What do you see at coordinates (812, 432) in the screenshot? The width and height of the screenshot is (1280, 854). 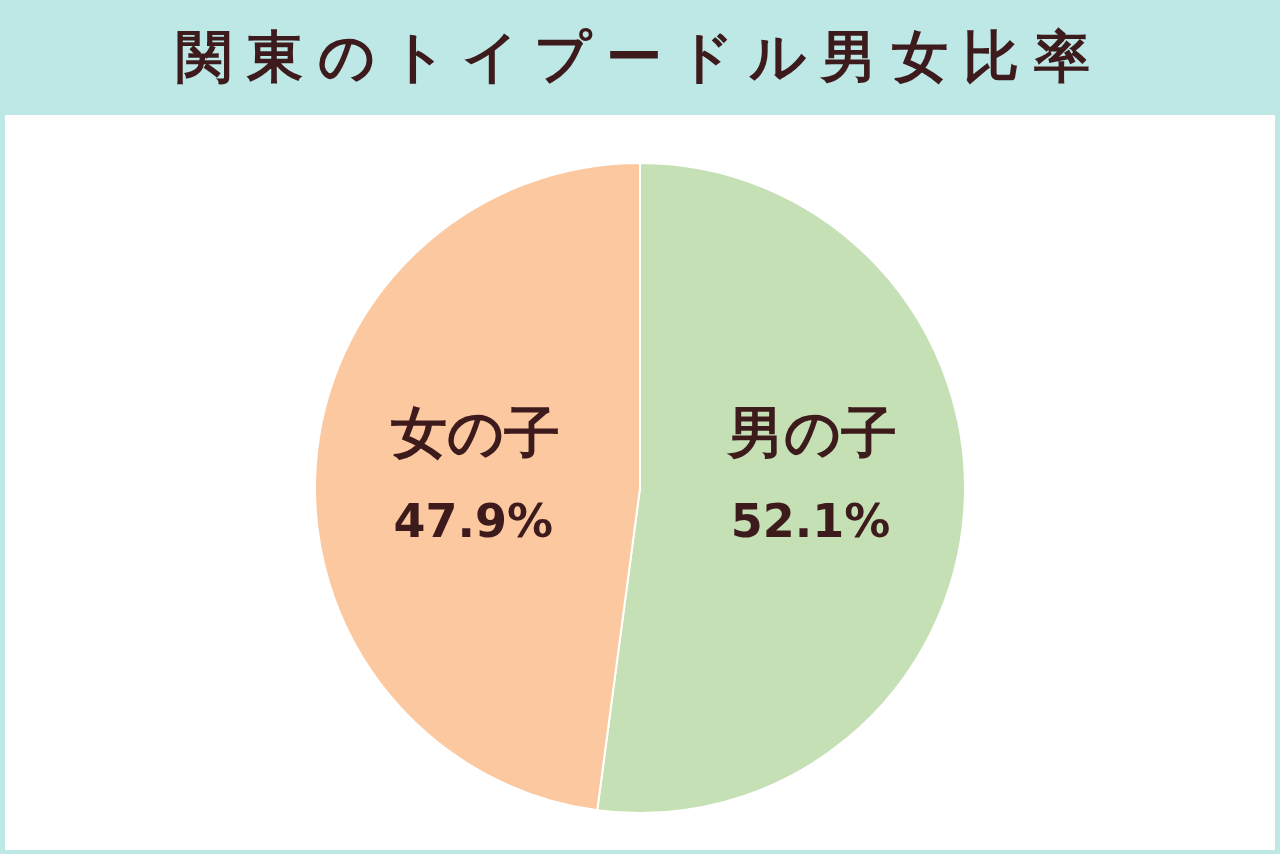 I see `slice-label: 男の子` at bounding box center [812, 432].